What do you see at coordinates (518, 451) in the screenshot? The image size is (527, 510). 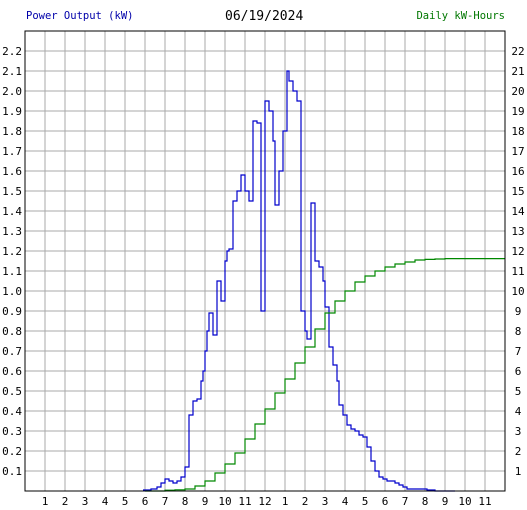 I see `right-tick-label: 2` at bounding box center [518, 451].